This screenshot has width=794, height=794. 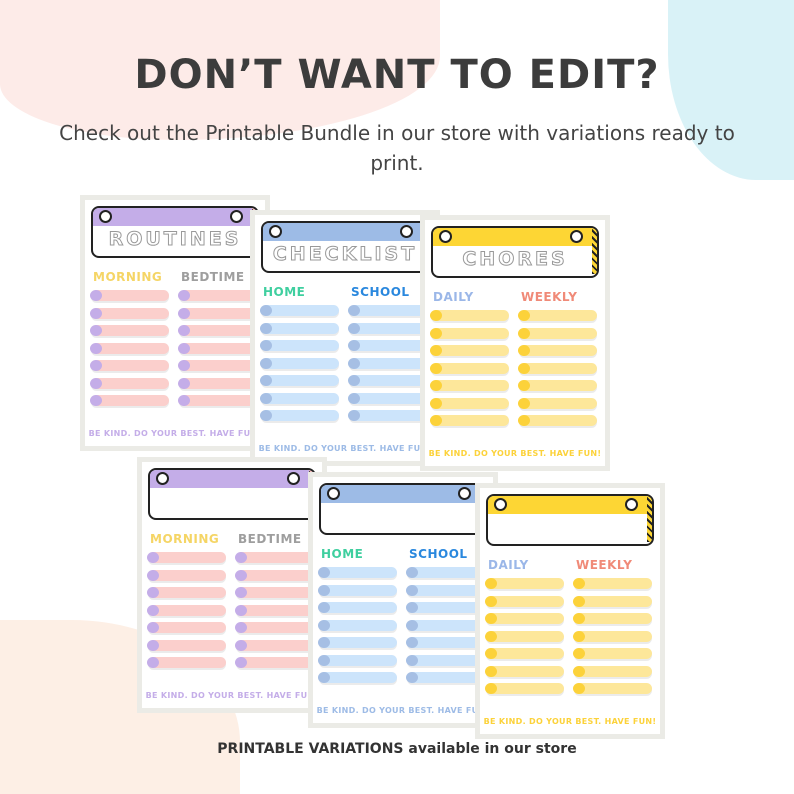 I want to click on card-header: CHECKLIST, so click(x=345, y=247).